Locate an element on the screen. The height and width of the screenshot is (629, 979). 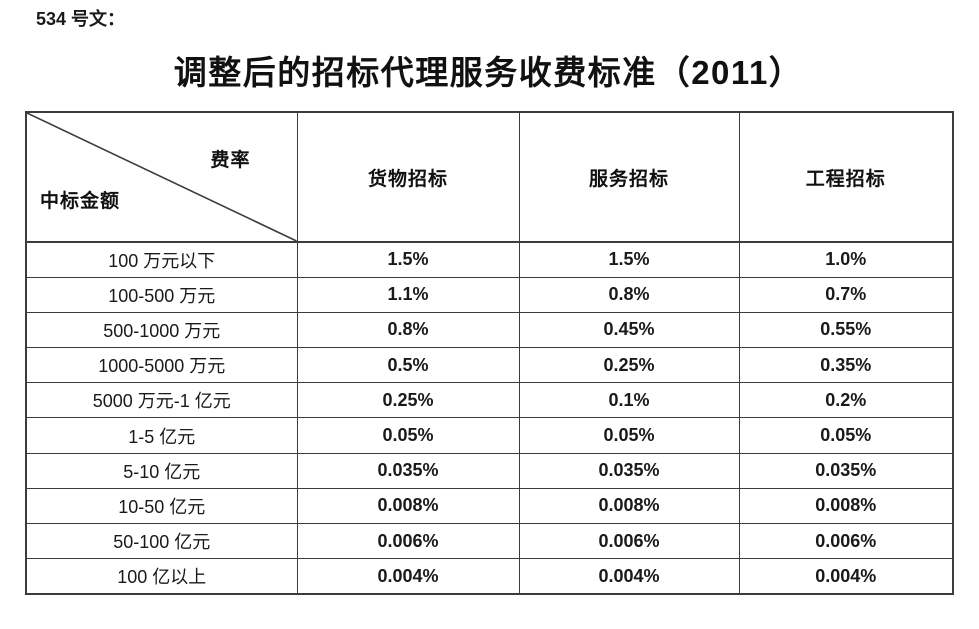
rate-goods: 0.5% is located at coordinates (408, 365).